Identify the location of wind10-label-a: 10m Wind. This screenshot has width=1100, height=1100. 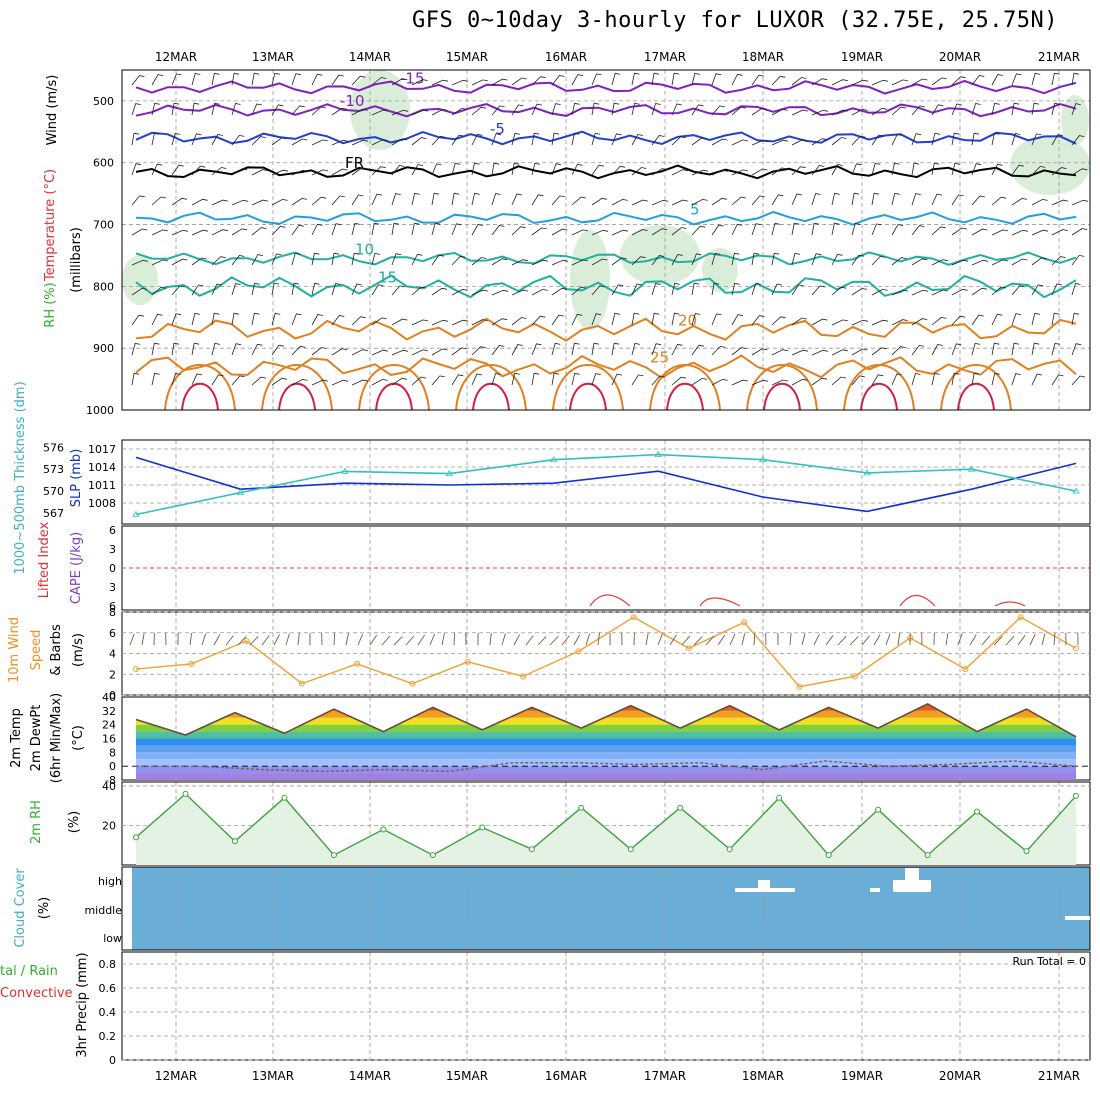
(14, 650).